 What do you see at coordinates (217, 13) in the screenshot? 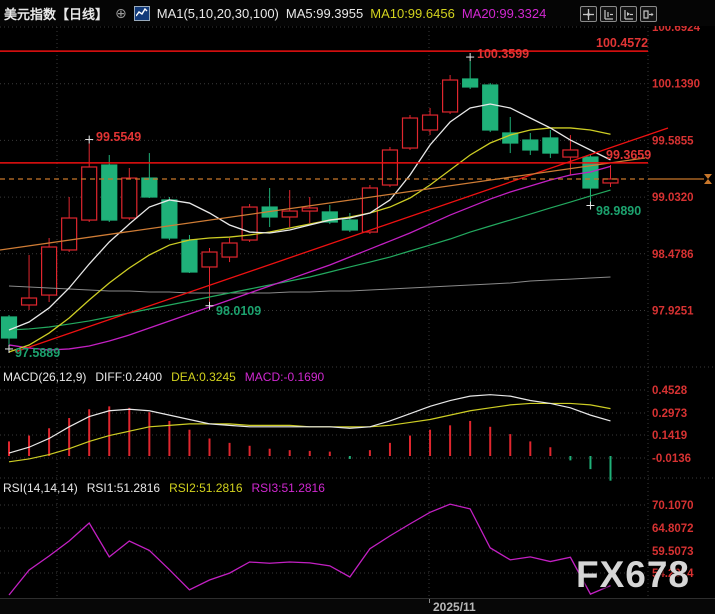
I see `ma-settings-label: MA1(5,10,20,30,100)` at bounding box center [217, 13].